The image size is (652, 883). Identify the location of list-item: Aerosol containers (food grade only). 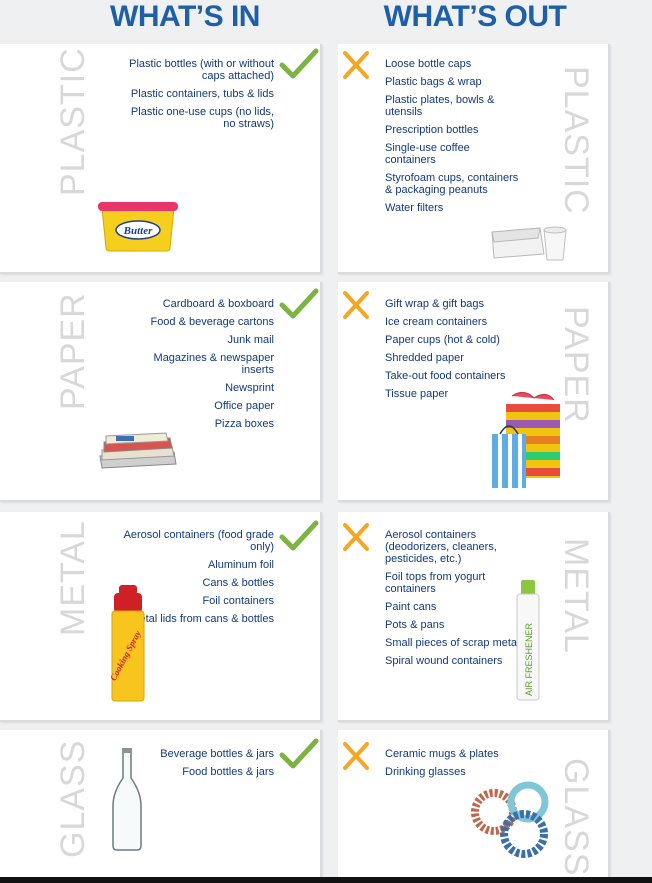
(198, 541).